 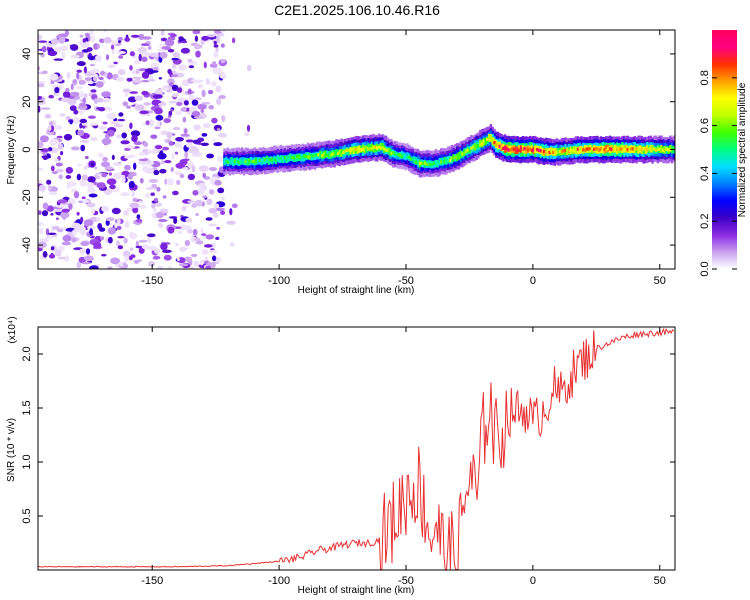 What do you see at coordinates (705, 221) in the screenshot?
I see `colorbar-tick-label: 0.2` at bounding box center [705, 221].